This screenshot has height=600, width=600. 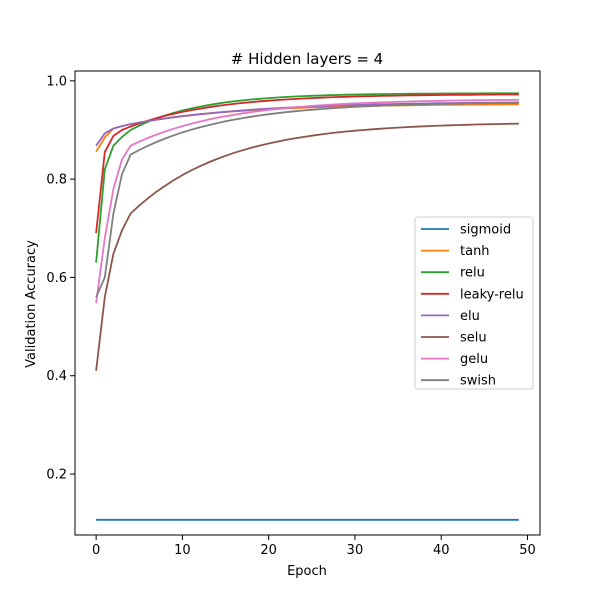 What do you see at coordinates (268, 550) in the screenshot?
I see `x-tick-label: 20` at bounding box center [268, 550].